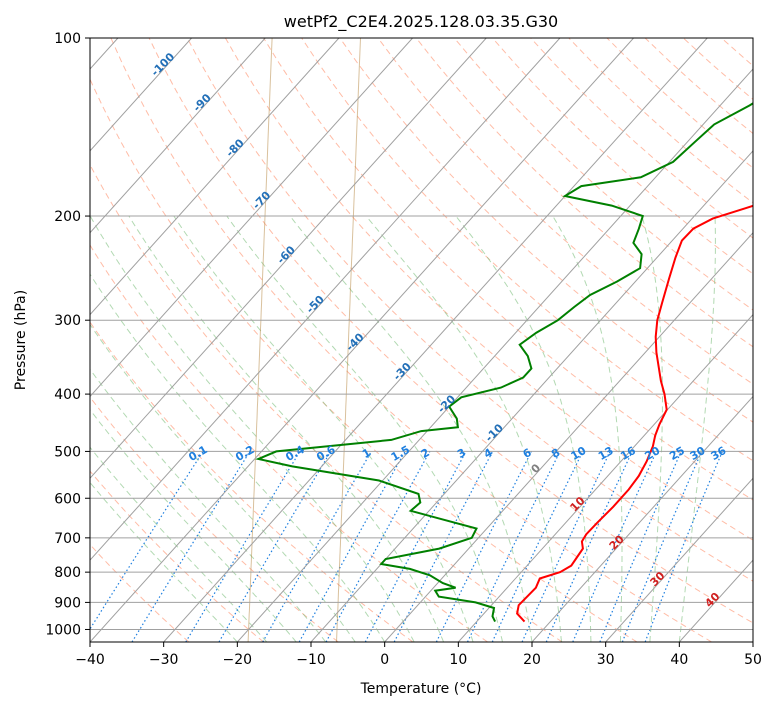 The width and height of the screenshot is (775, 708). Describe the element at coordinates (425, 453) in the screenshot. I see `mixing-ratio-label: 2` at that location.